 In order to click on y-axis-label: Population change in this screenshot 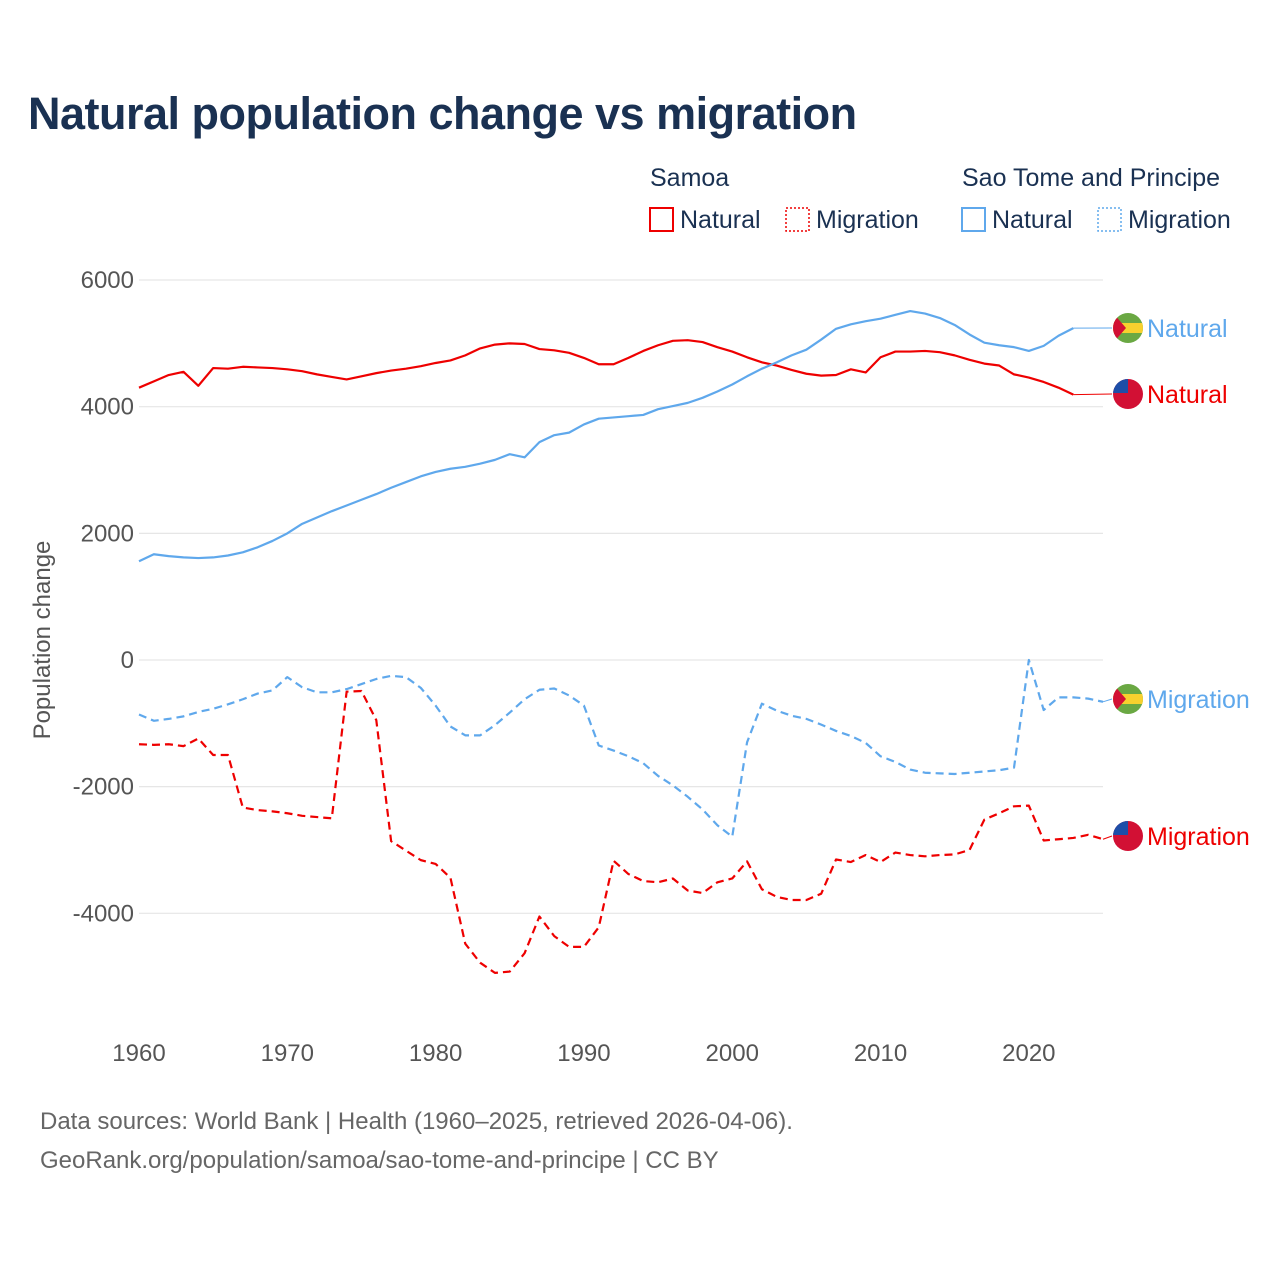, I will do `click(42, 640)`.